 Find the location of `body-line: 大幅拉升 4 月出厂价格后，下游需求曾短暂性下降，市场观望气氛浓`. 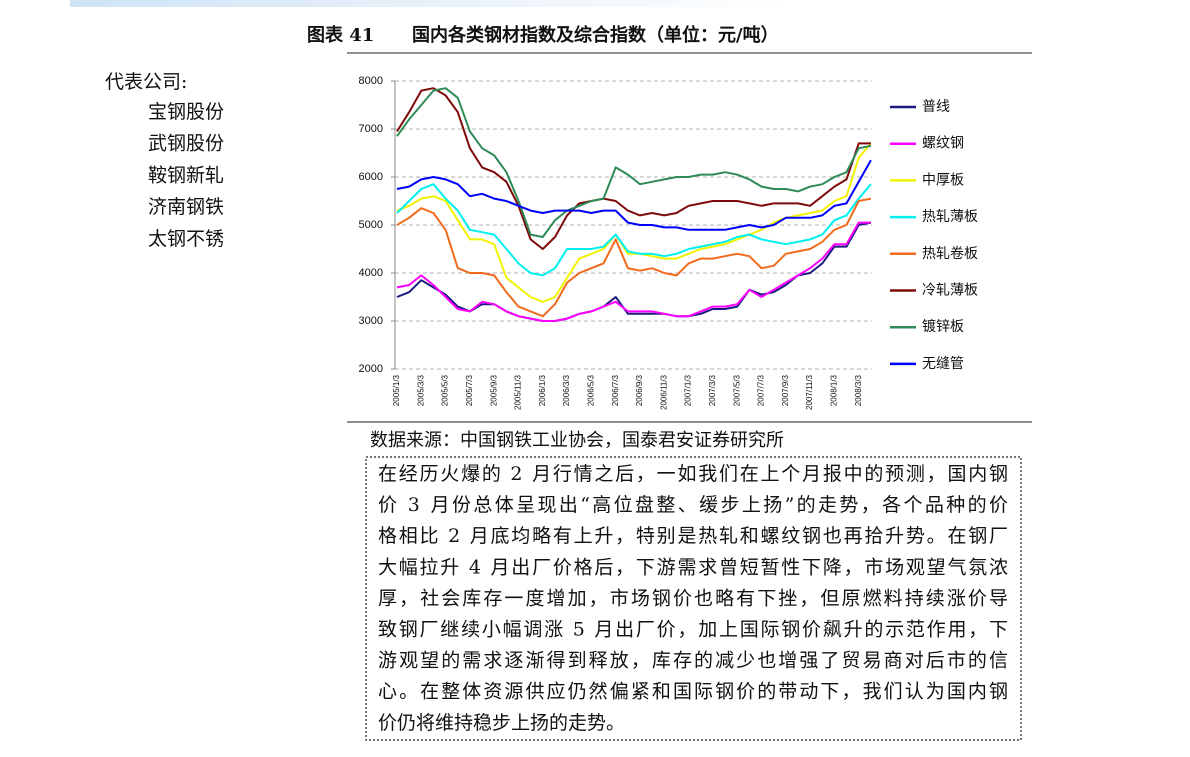

body-line: 大幅拉升 4 月出厂价格后，下游需求曾短暂性下降，市场观望气氛浓 is located at coordinates (693, 567).